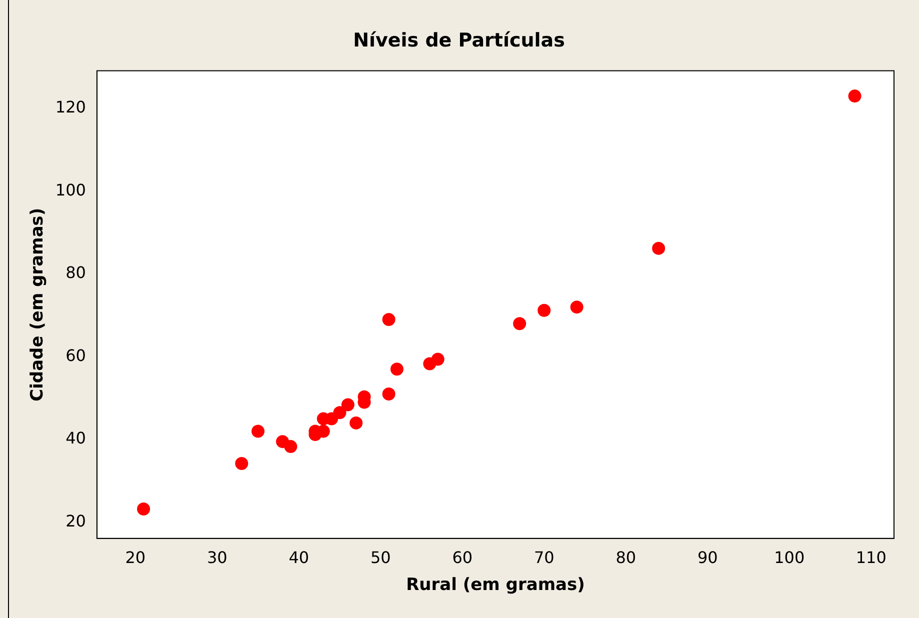  Describe the element at coordinates (544, 558) in the screenshot. I see `x-tick-label: 70` at that location.